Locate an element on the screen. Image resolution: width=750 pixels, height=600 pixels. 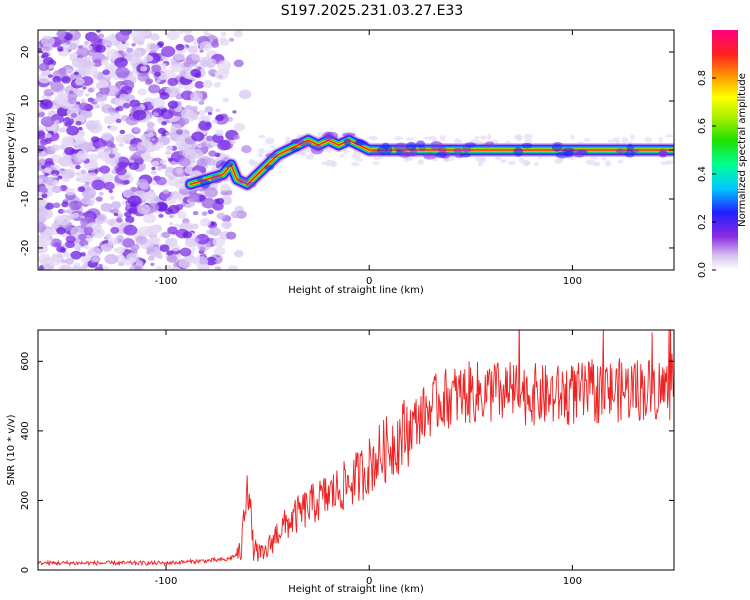
colorbar-tick-label: 0.4 is located at coordinates (702, 174).